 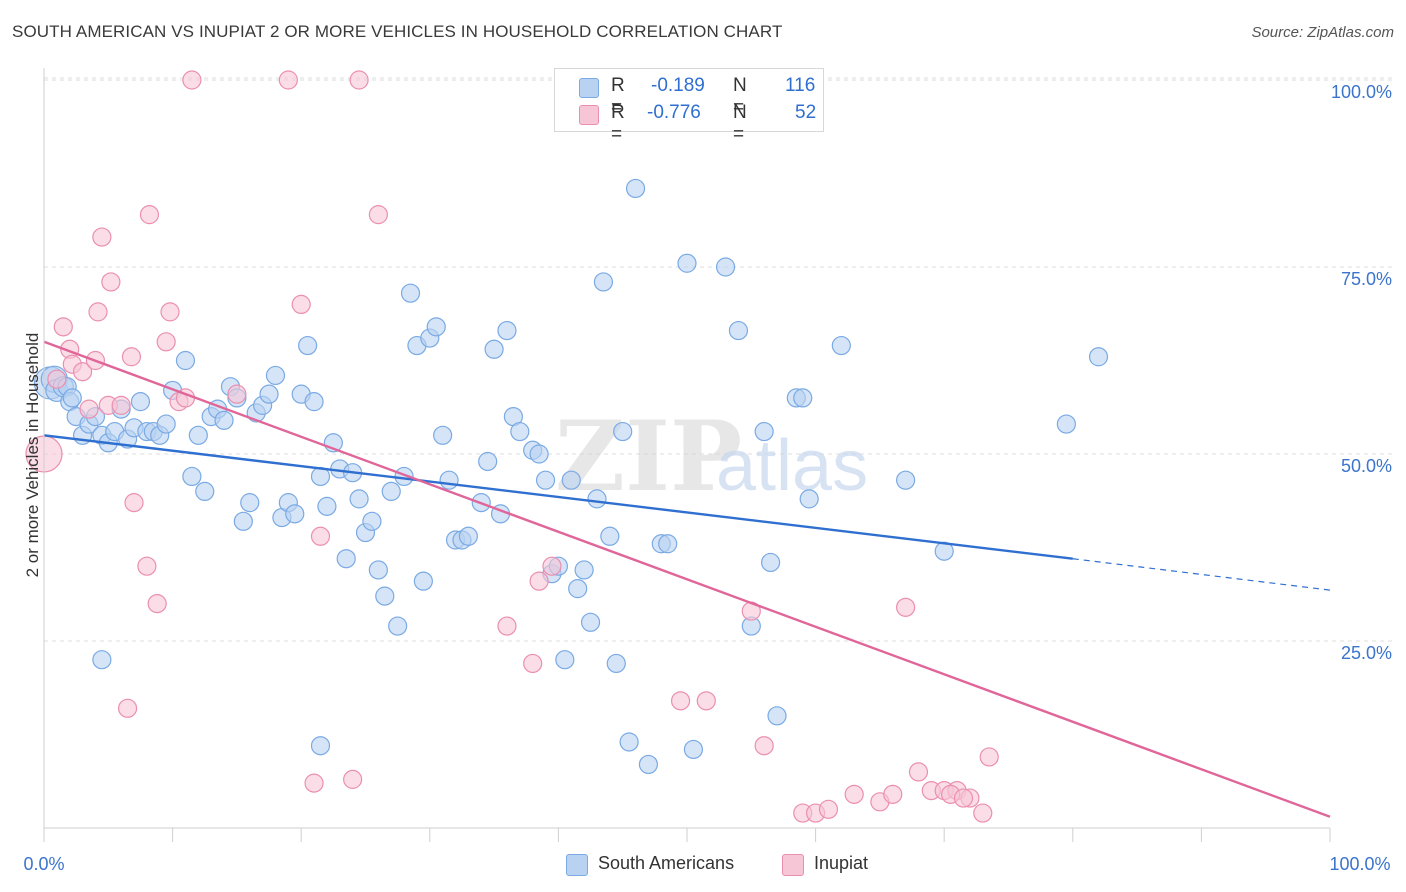 I want to click on chart-source: Source: ZipAtlas.com, so click(x=1322, y=32).